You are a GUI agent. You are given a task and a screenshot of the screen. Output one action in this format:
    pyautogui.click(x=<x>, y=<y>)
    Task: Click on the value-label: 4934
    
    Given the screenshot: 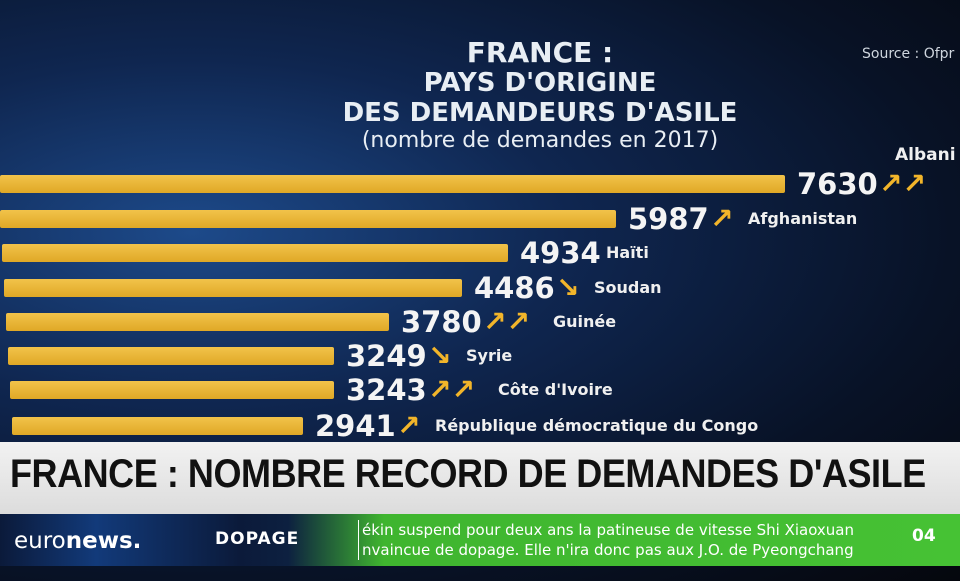 What is the action you would take?
    pyautogui.click(x=560, y=253)
    